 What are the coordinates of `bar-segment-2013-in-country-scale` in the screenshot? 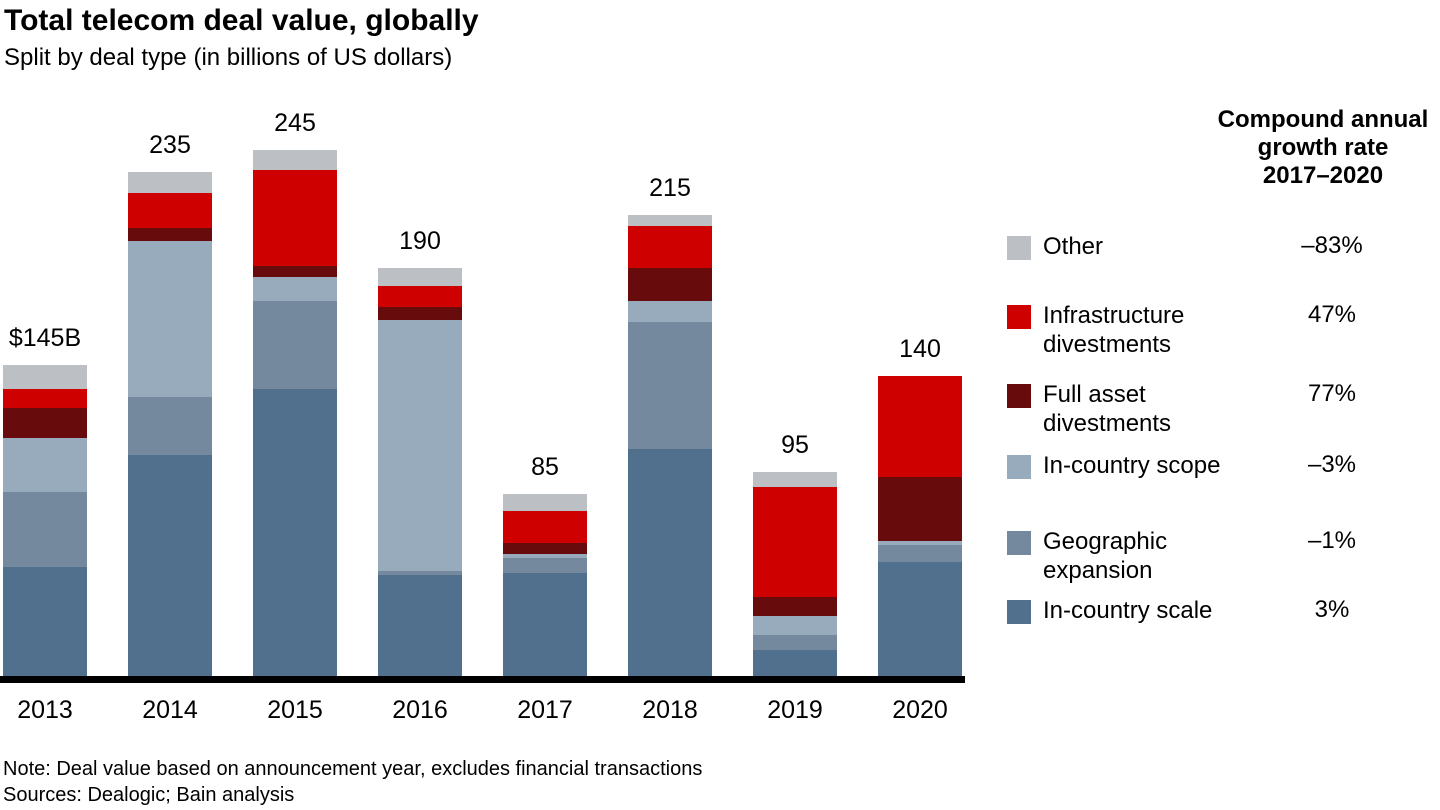 It's located at (45, 621).